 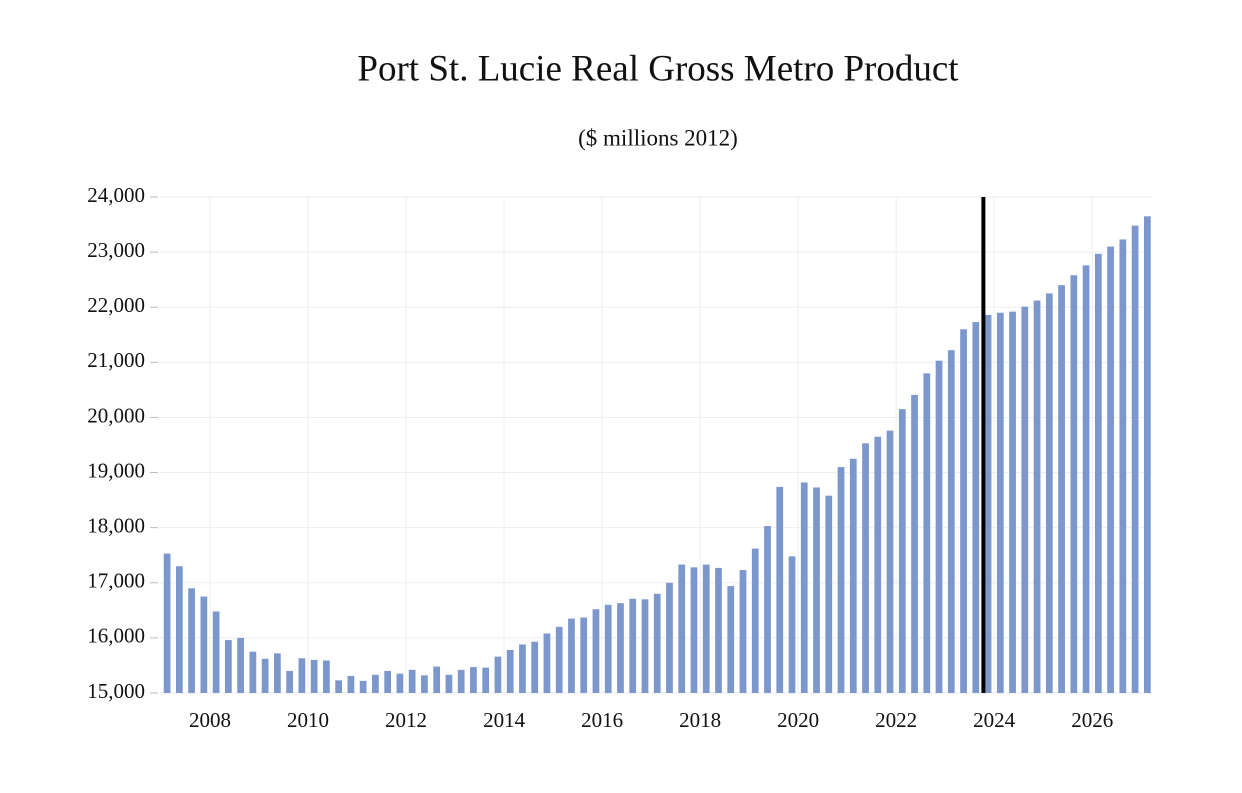 I want to click on y-tick-label: 23,000, so click(x=116, y=250).